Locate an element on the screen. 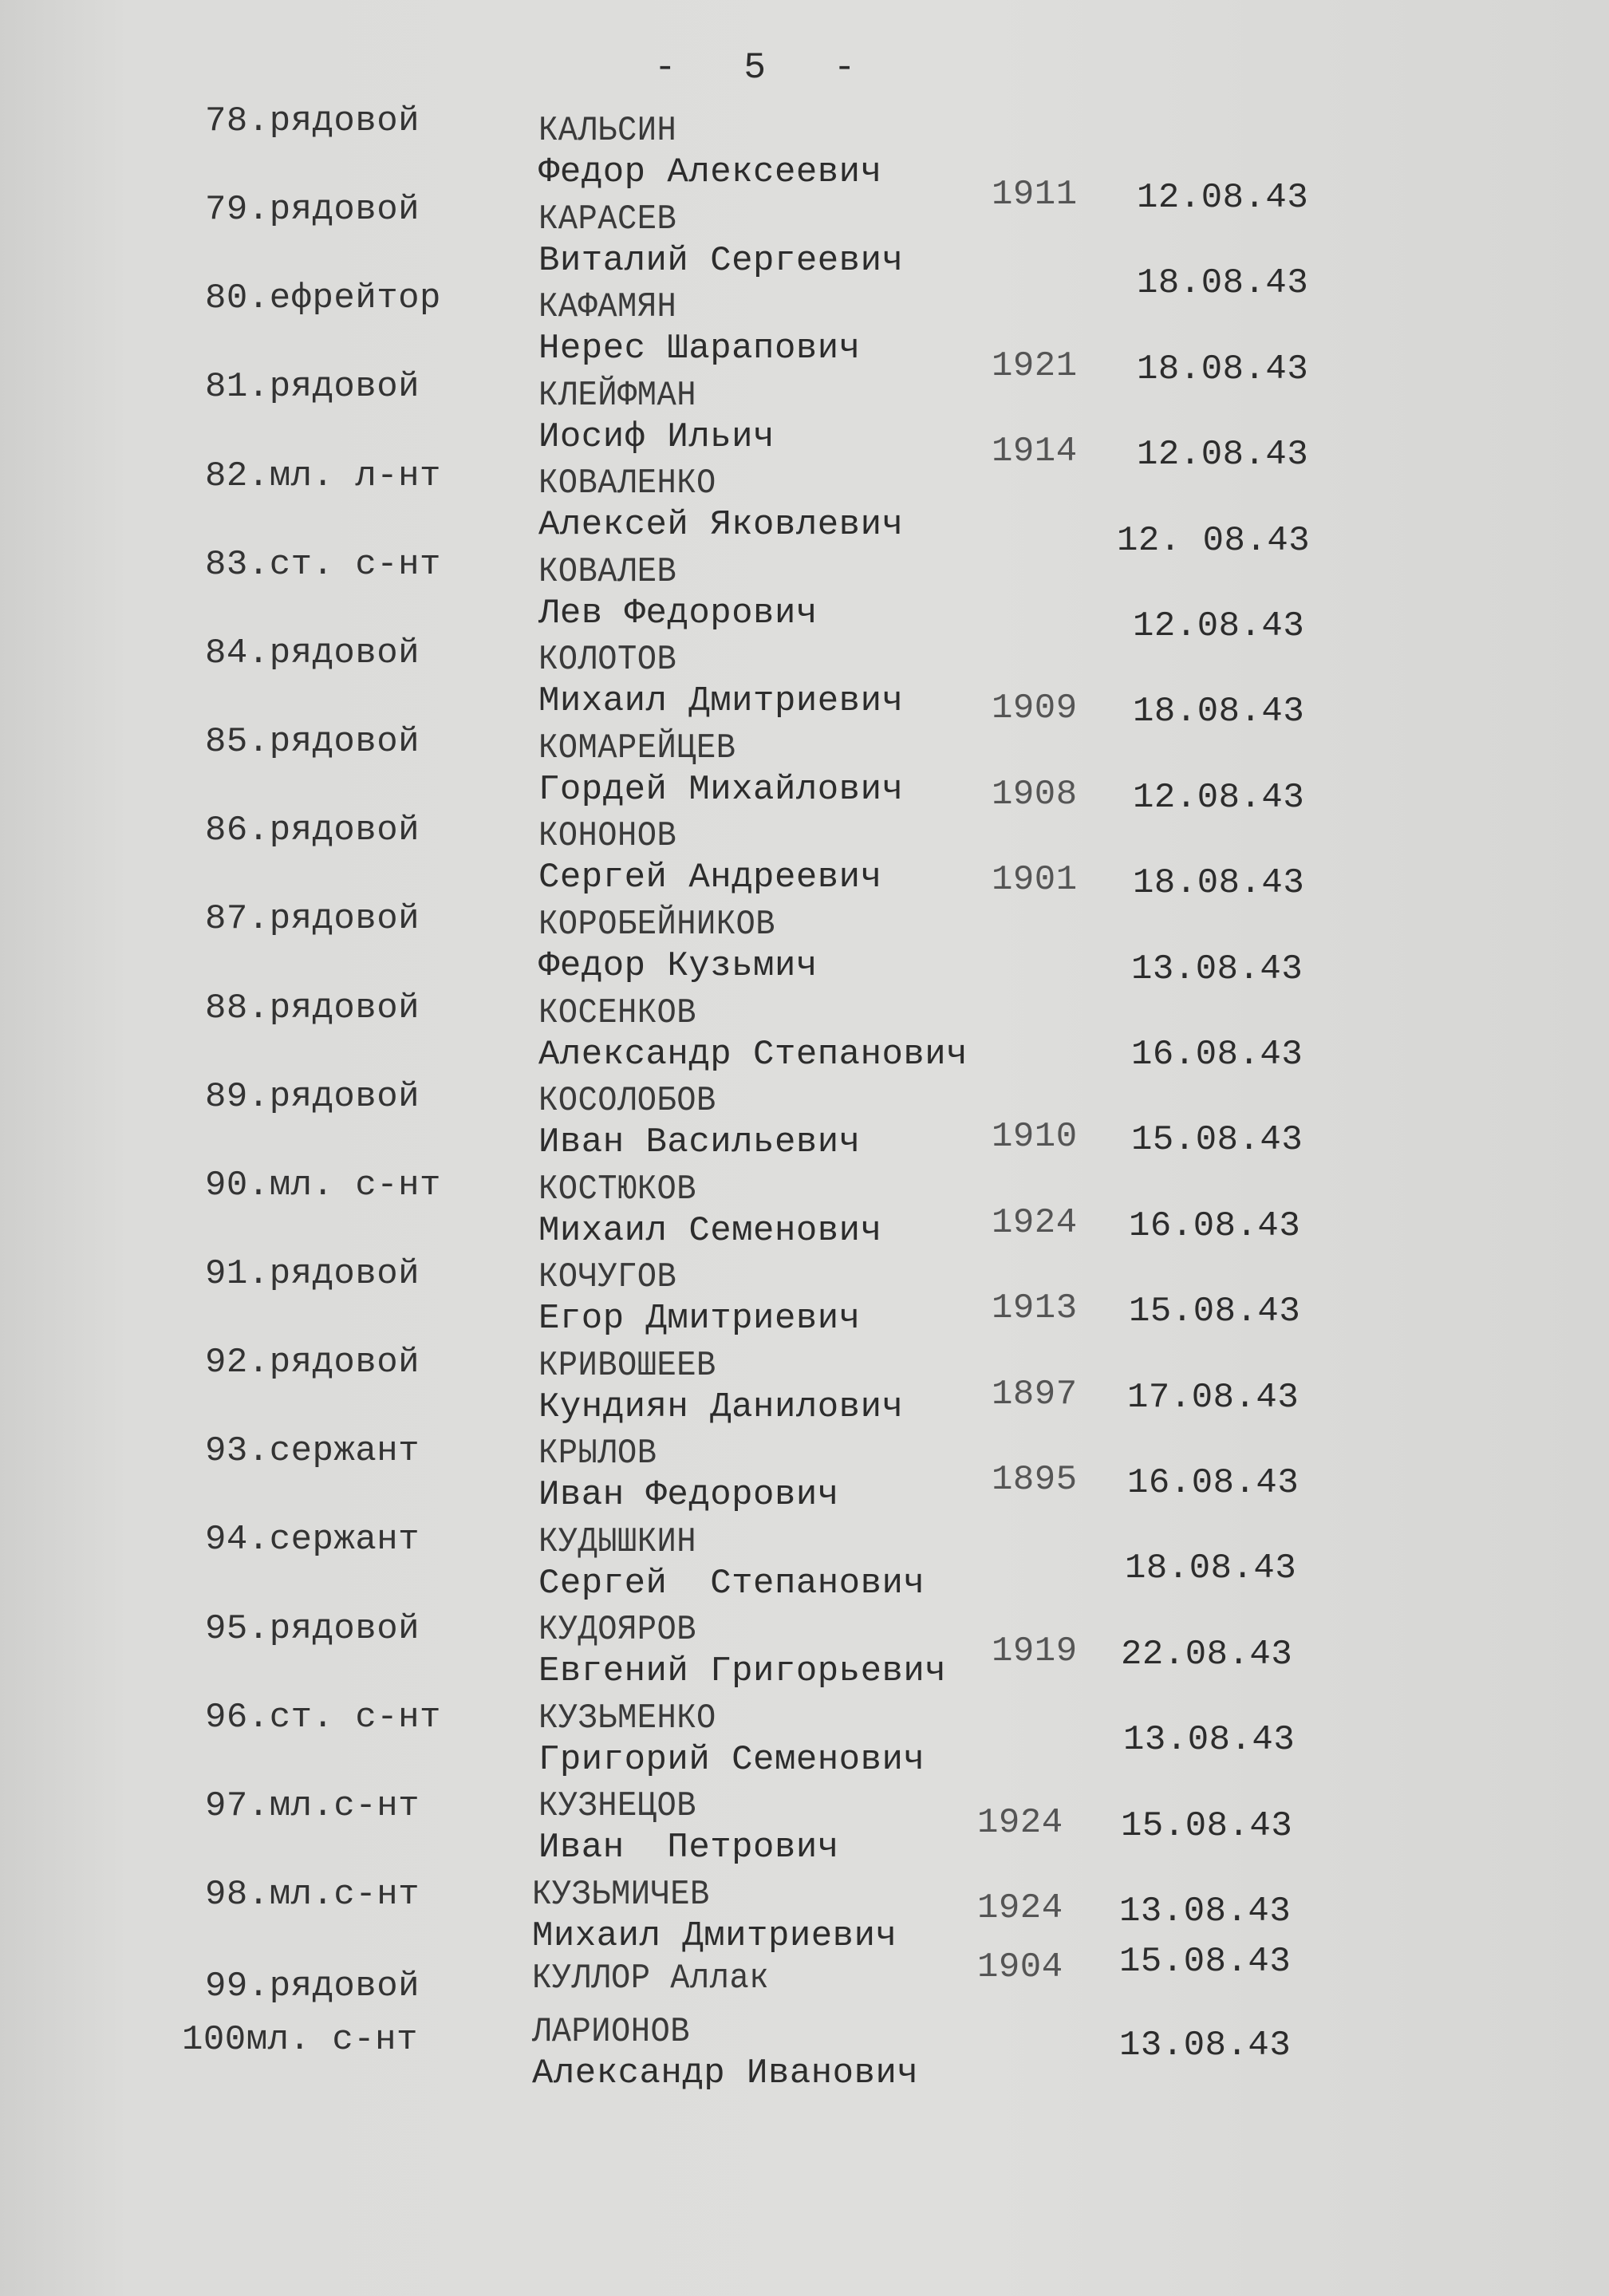 This screenshot has height=2296, width=1609. given-names: Виталий Сергеевич is located at coordinates (721, 261).